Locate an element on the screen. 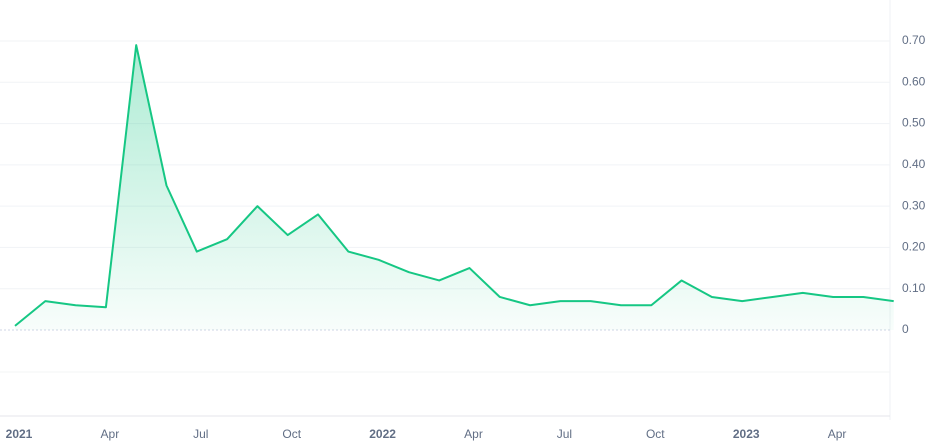 The image size is (948, 447). x-tick-label: 2022 is located at coordinates (382, 434).